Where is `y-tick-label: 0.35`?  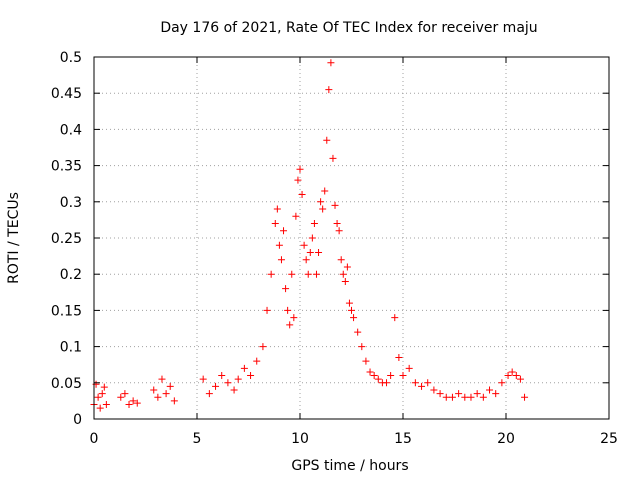
y-tick-label: 0.35 is located at coordinates (66, 167).